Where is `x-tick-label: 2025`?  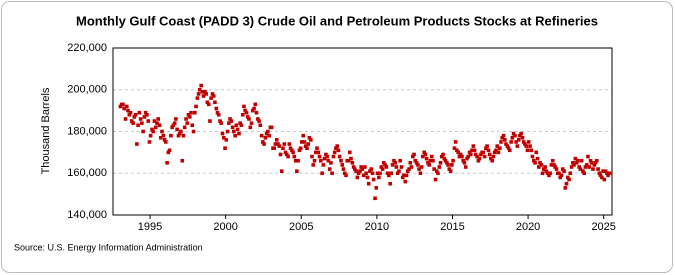 x-tick-label: 2025 is located at coordinates (603, 227).